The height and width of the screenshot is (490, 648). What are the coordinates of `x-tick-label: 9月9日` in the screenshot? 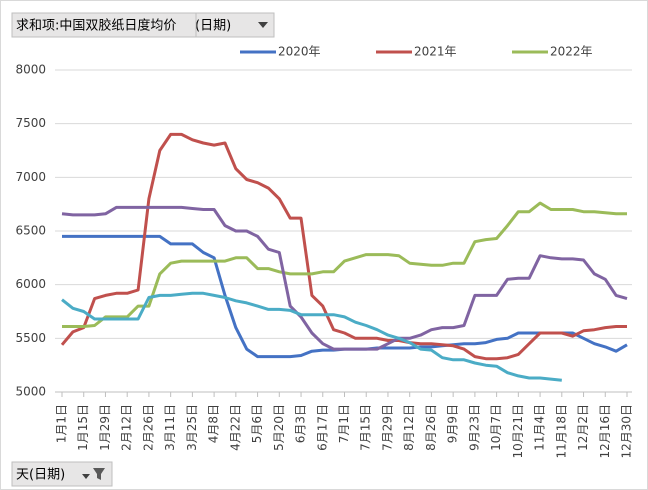 It's located at (453, 423).